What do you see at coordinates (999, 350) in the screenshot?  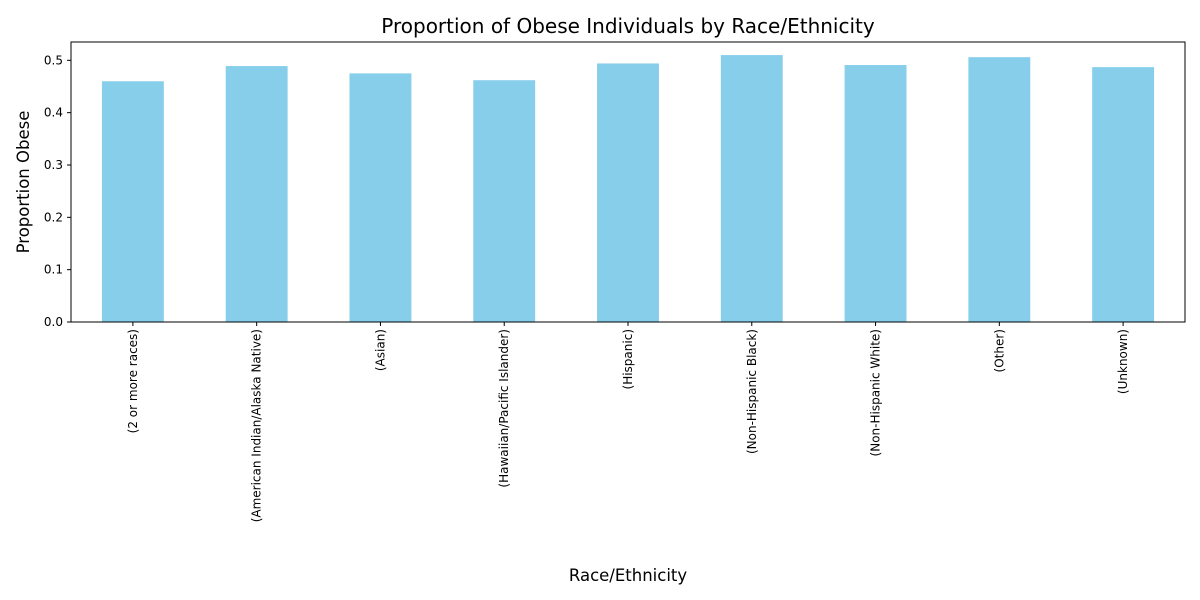 I see `x-tick-label-7: (Other)` at bounding box center [999, 350].